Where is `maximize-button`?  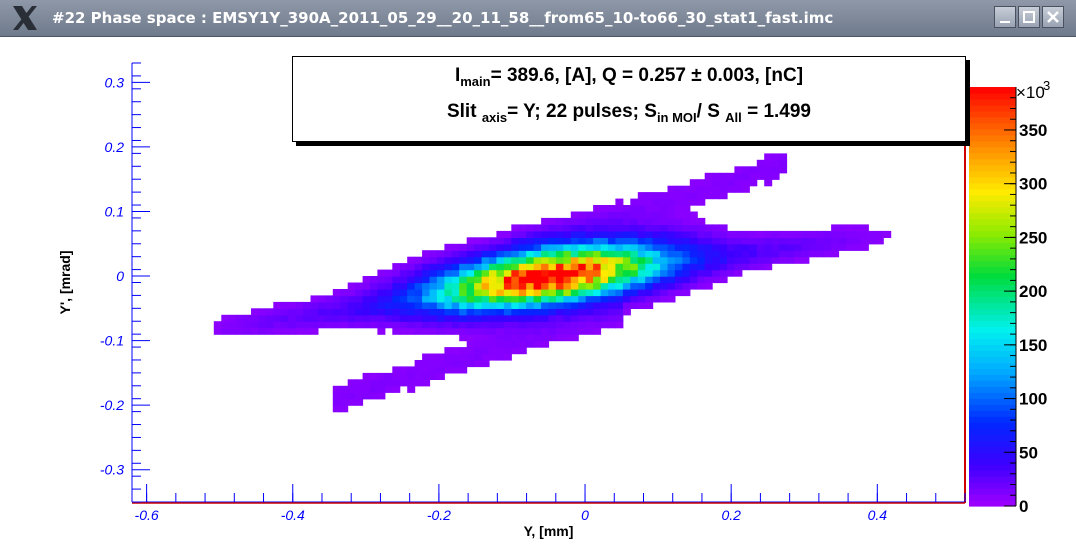
maximize-button is located at coordinates (1029, 17).